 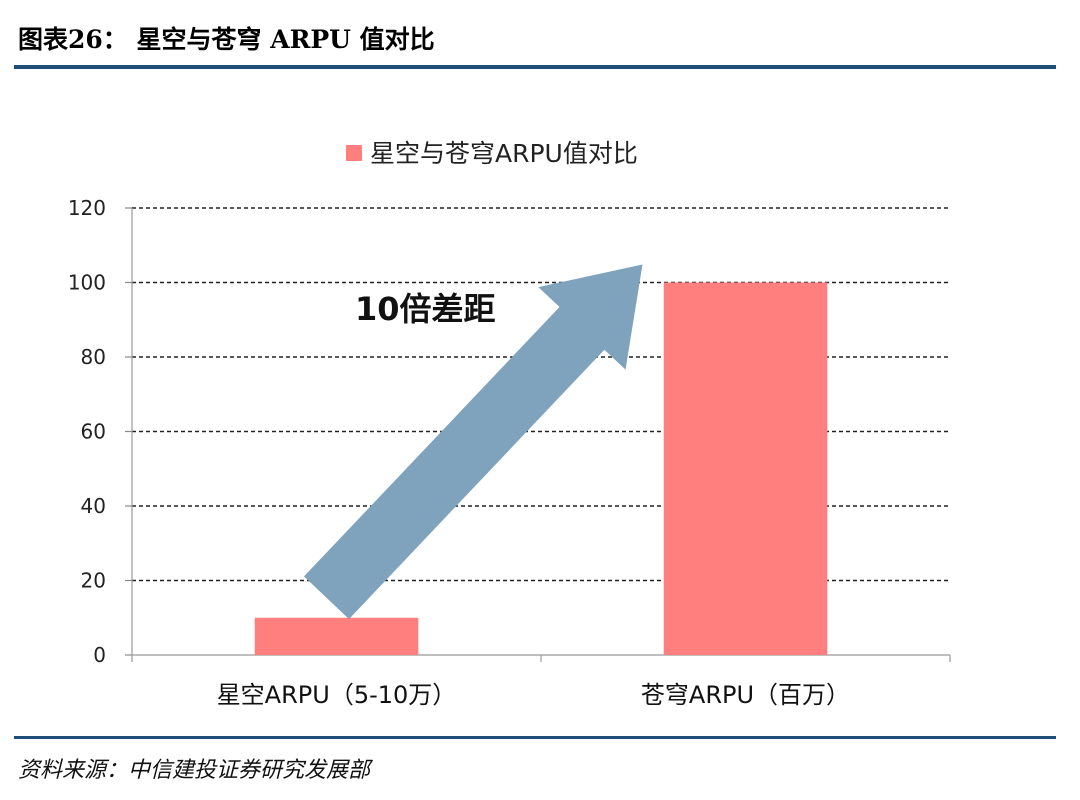 I want to click on y-tick-label: 40, so click(x=93, y=506).